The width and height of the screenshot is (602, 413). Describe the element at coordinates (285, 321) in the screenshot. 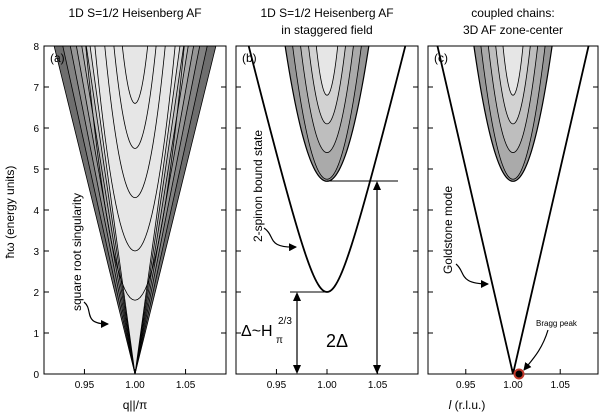

I see `annotation-gap-exponent: 2/3` at that location.